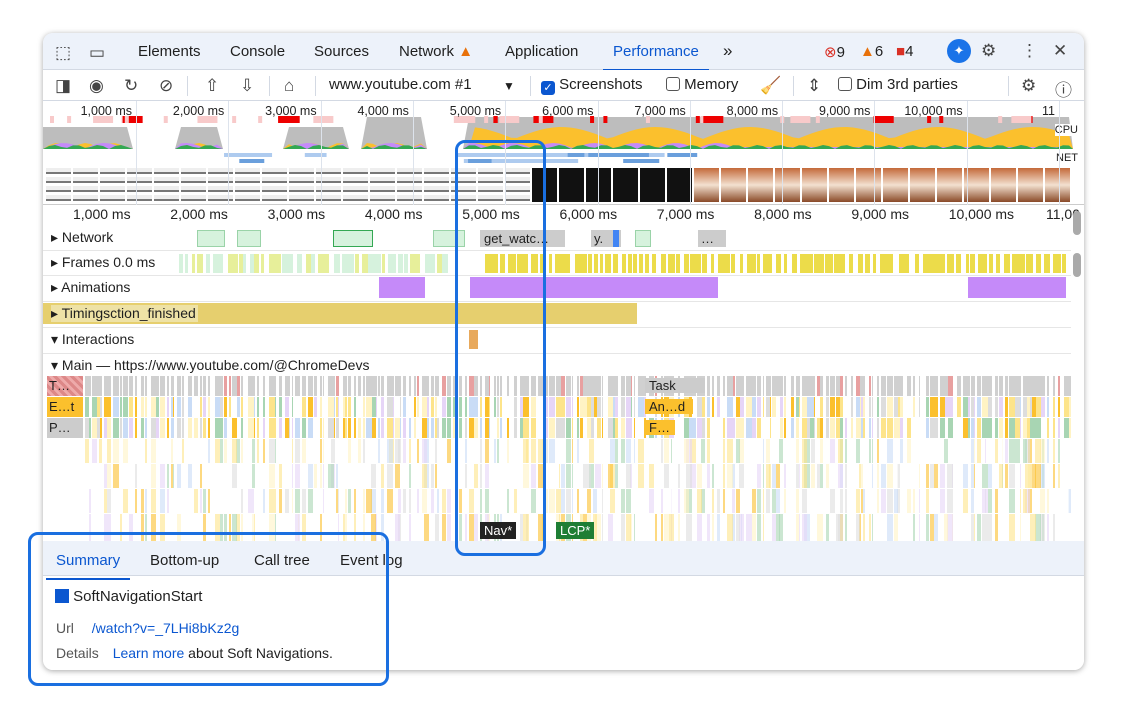 The height and width of the screenshot is (712, 1122). Describe the element at coordinates (1077, 265) in the screenshot. I see `vertical-scrollbar` at that location.